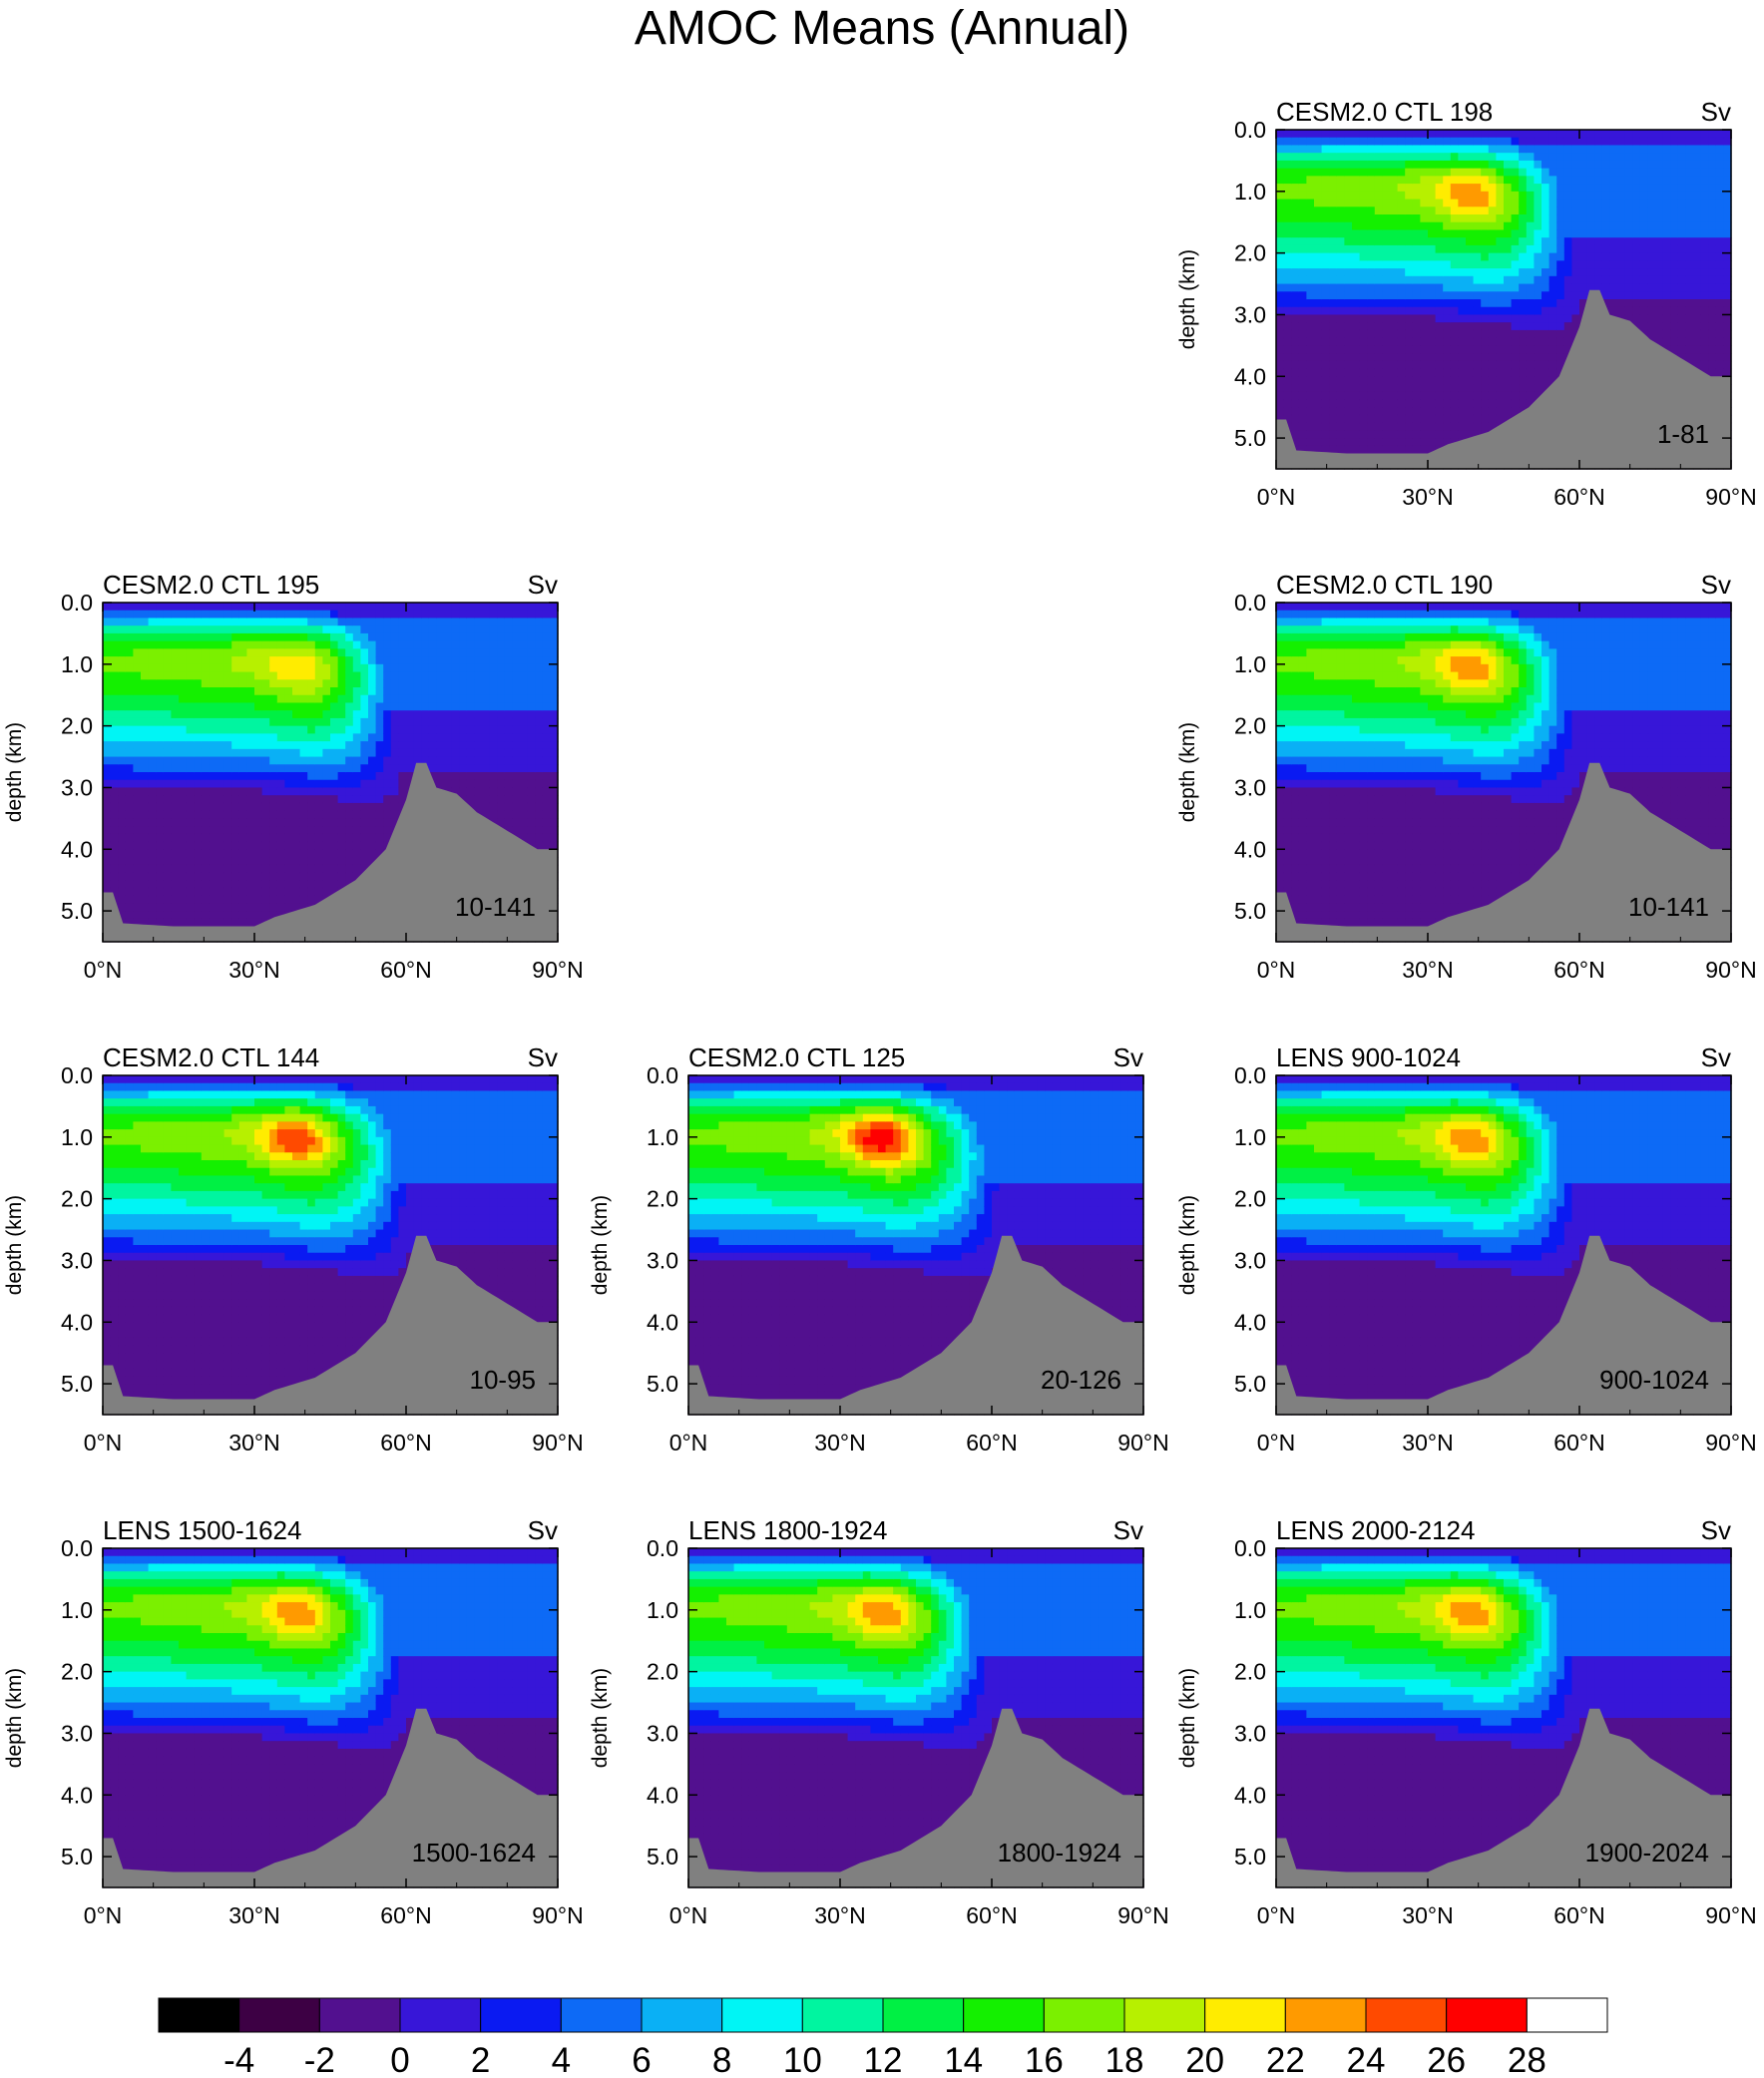  Describe the element at coordinates (1647, 1853) in the screenshot. I see `panel-years-label: 1900-2024` at that location.